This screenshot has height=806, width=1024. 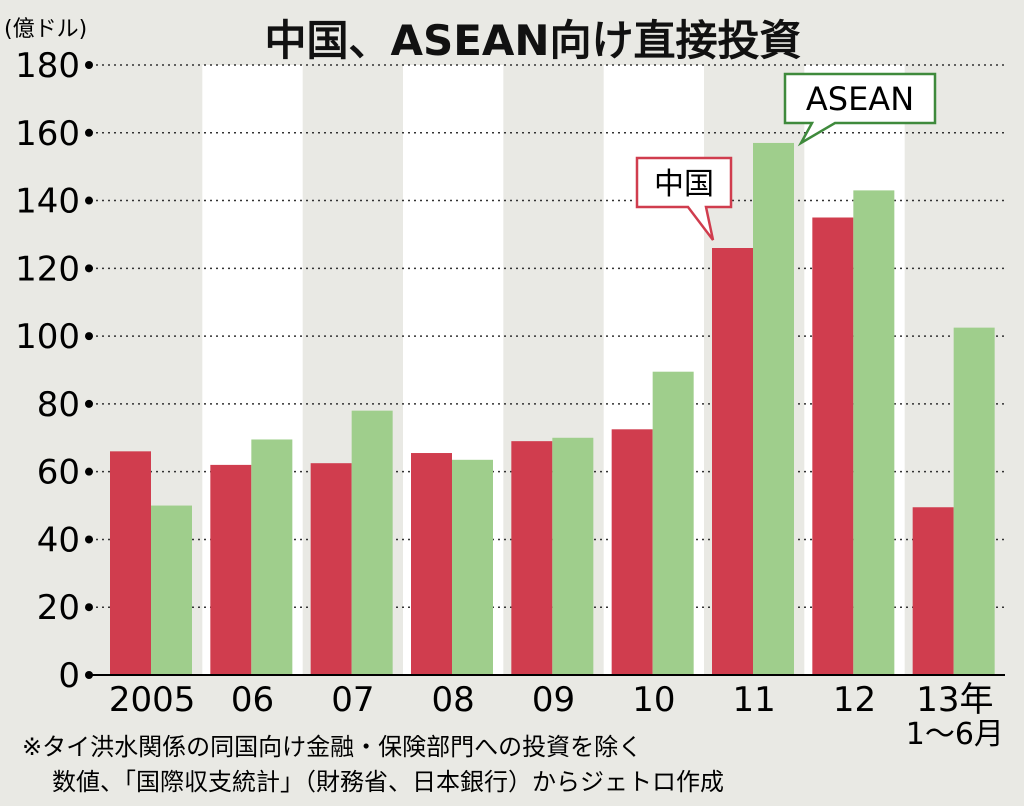 I want to click on china-callout: 中国, so click(x=684, y=198).